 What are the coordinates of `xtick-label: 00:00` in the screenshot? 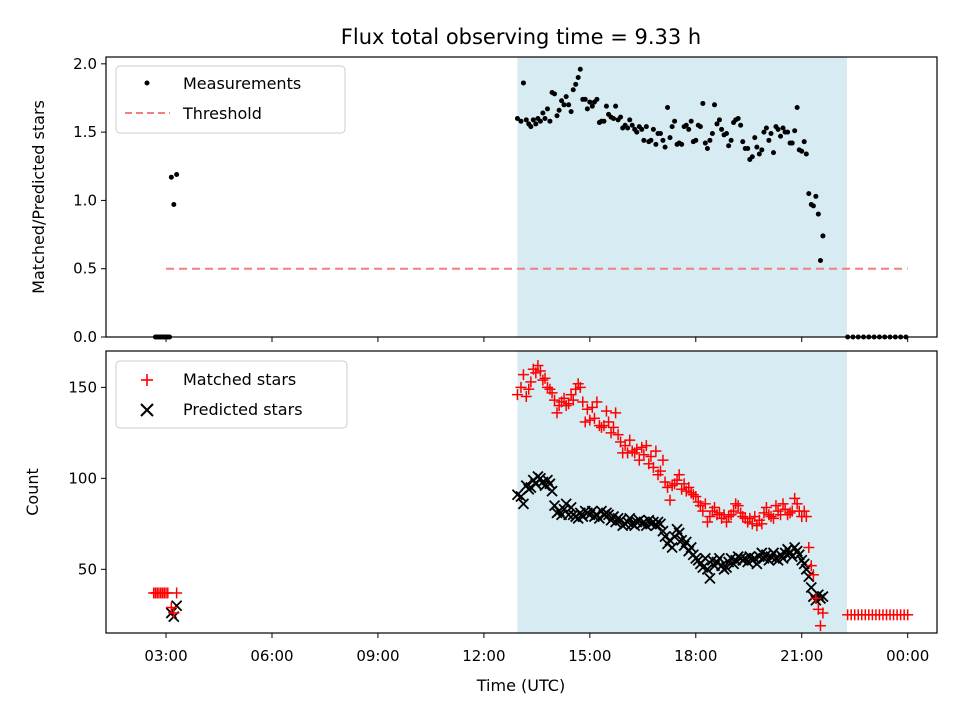 It's located at (907, 656).